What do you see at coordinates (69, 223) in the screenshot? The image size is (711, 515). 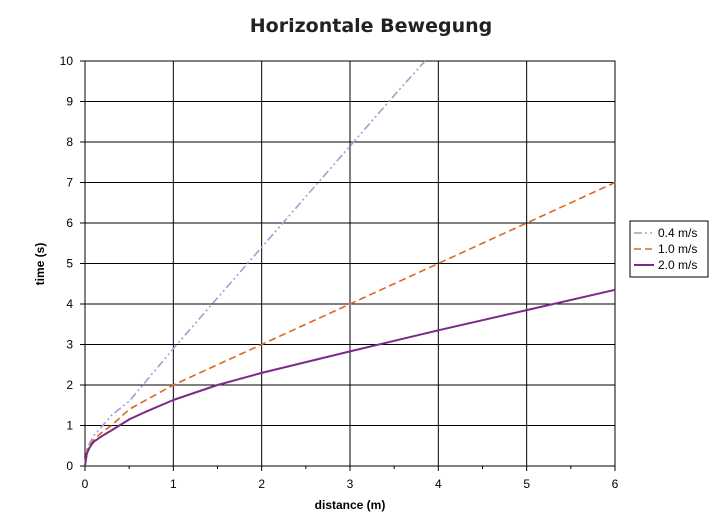 I see `y-tick-label: 6` at bounding box center [69, 223].